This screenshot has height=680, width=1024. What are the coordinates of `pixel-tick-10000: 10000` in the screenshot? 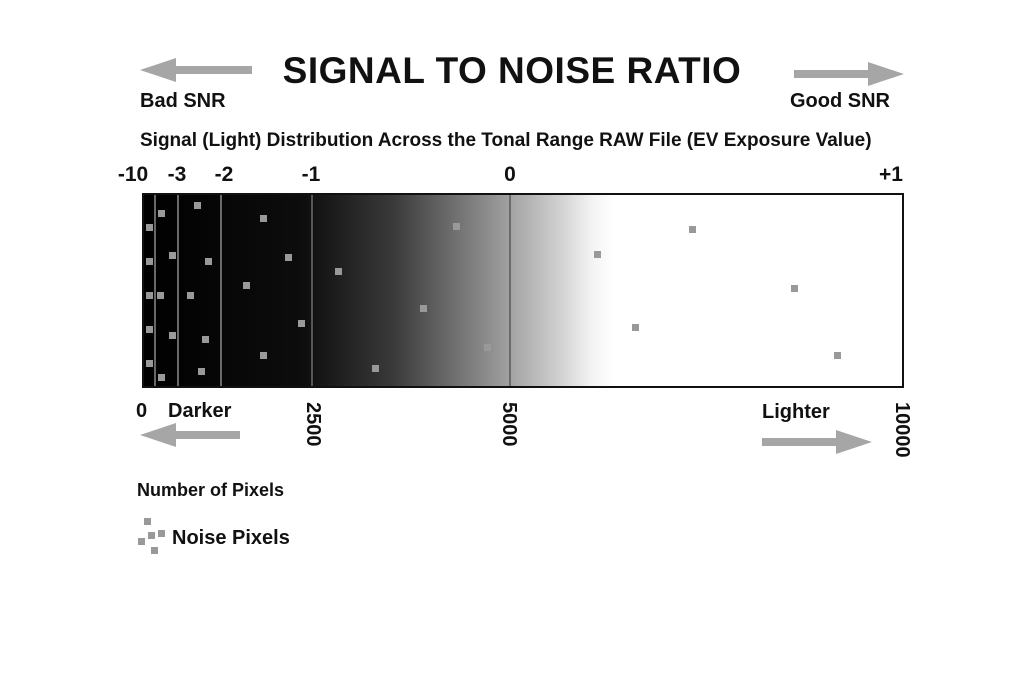 It's located at (902, 430).